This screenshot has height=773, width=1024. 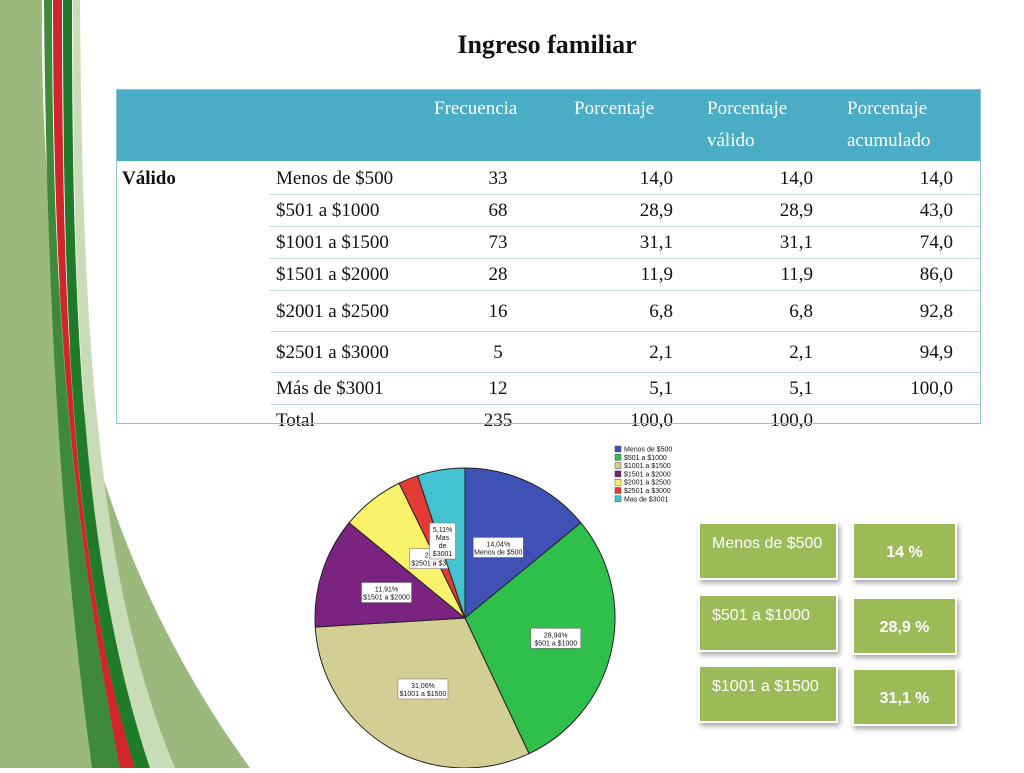 I want to click on cell-porcentaje-acumulado: 94,9, so click(x=911, y=352).